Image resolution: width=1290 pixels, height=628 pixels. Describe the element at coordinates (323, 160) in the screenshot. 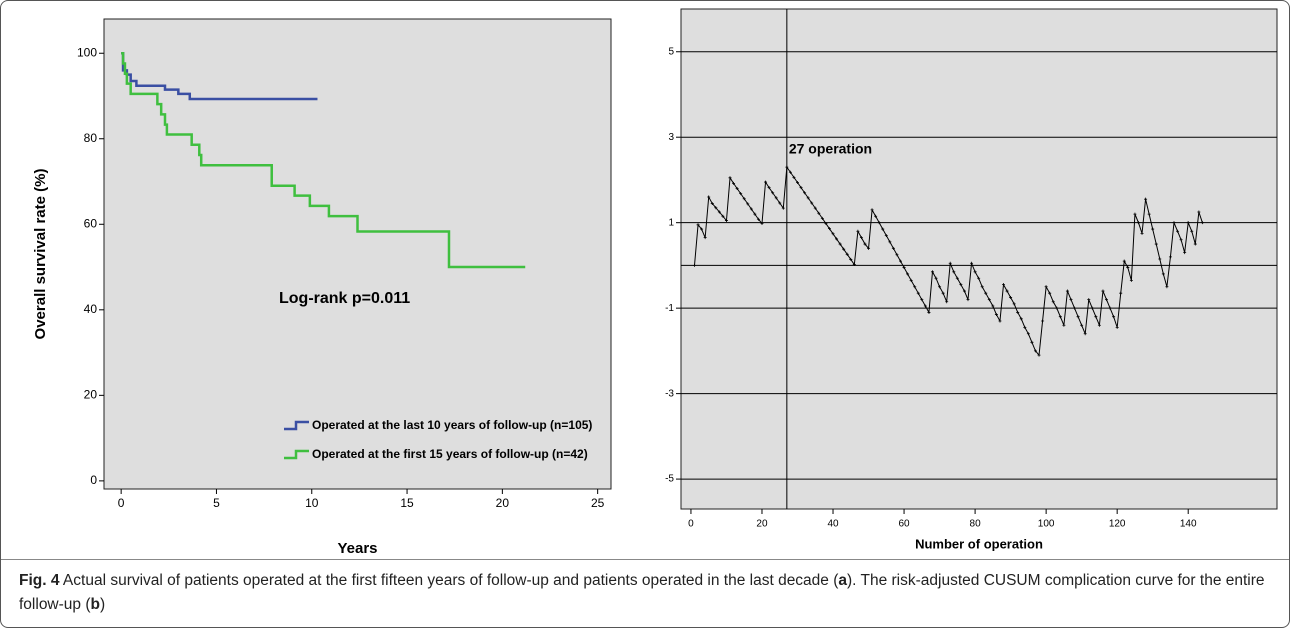

I see `survival-curve` at that location.